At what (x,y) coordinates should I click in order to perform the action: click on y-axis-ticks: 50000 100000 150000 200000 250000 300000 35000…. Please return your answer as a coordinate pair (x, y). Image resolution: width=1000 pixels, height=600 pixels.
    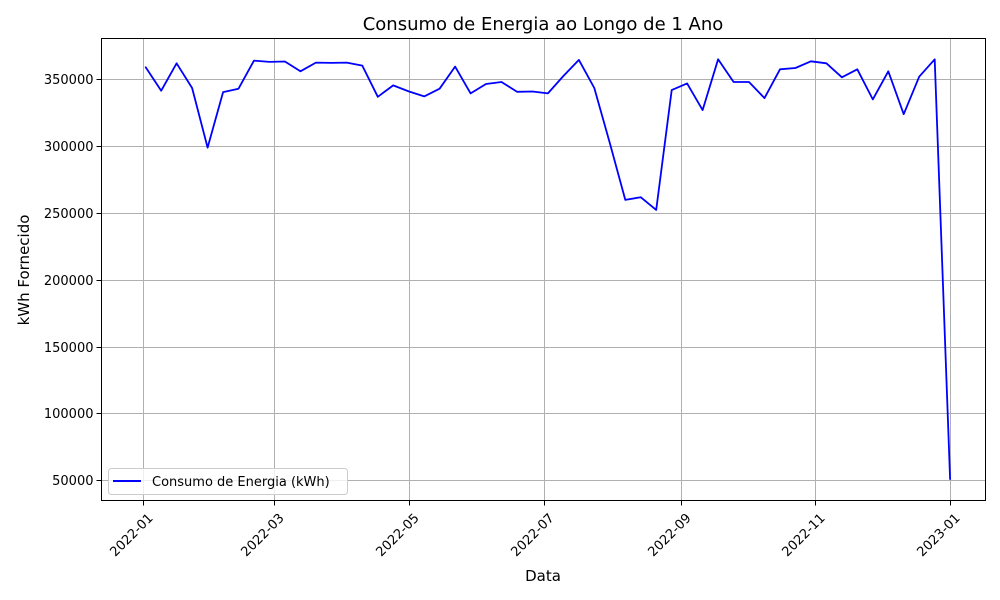
    Looking at the image, I should click on (73, 281).